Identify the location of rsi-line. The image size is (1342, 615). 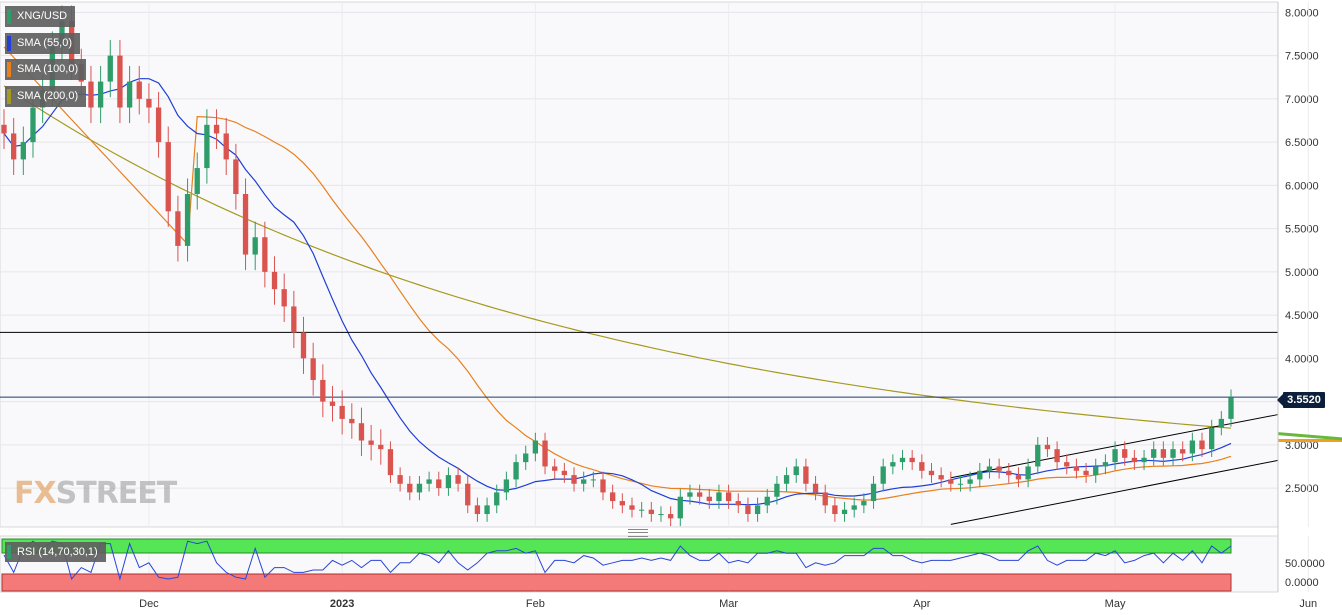
(617, 560).